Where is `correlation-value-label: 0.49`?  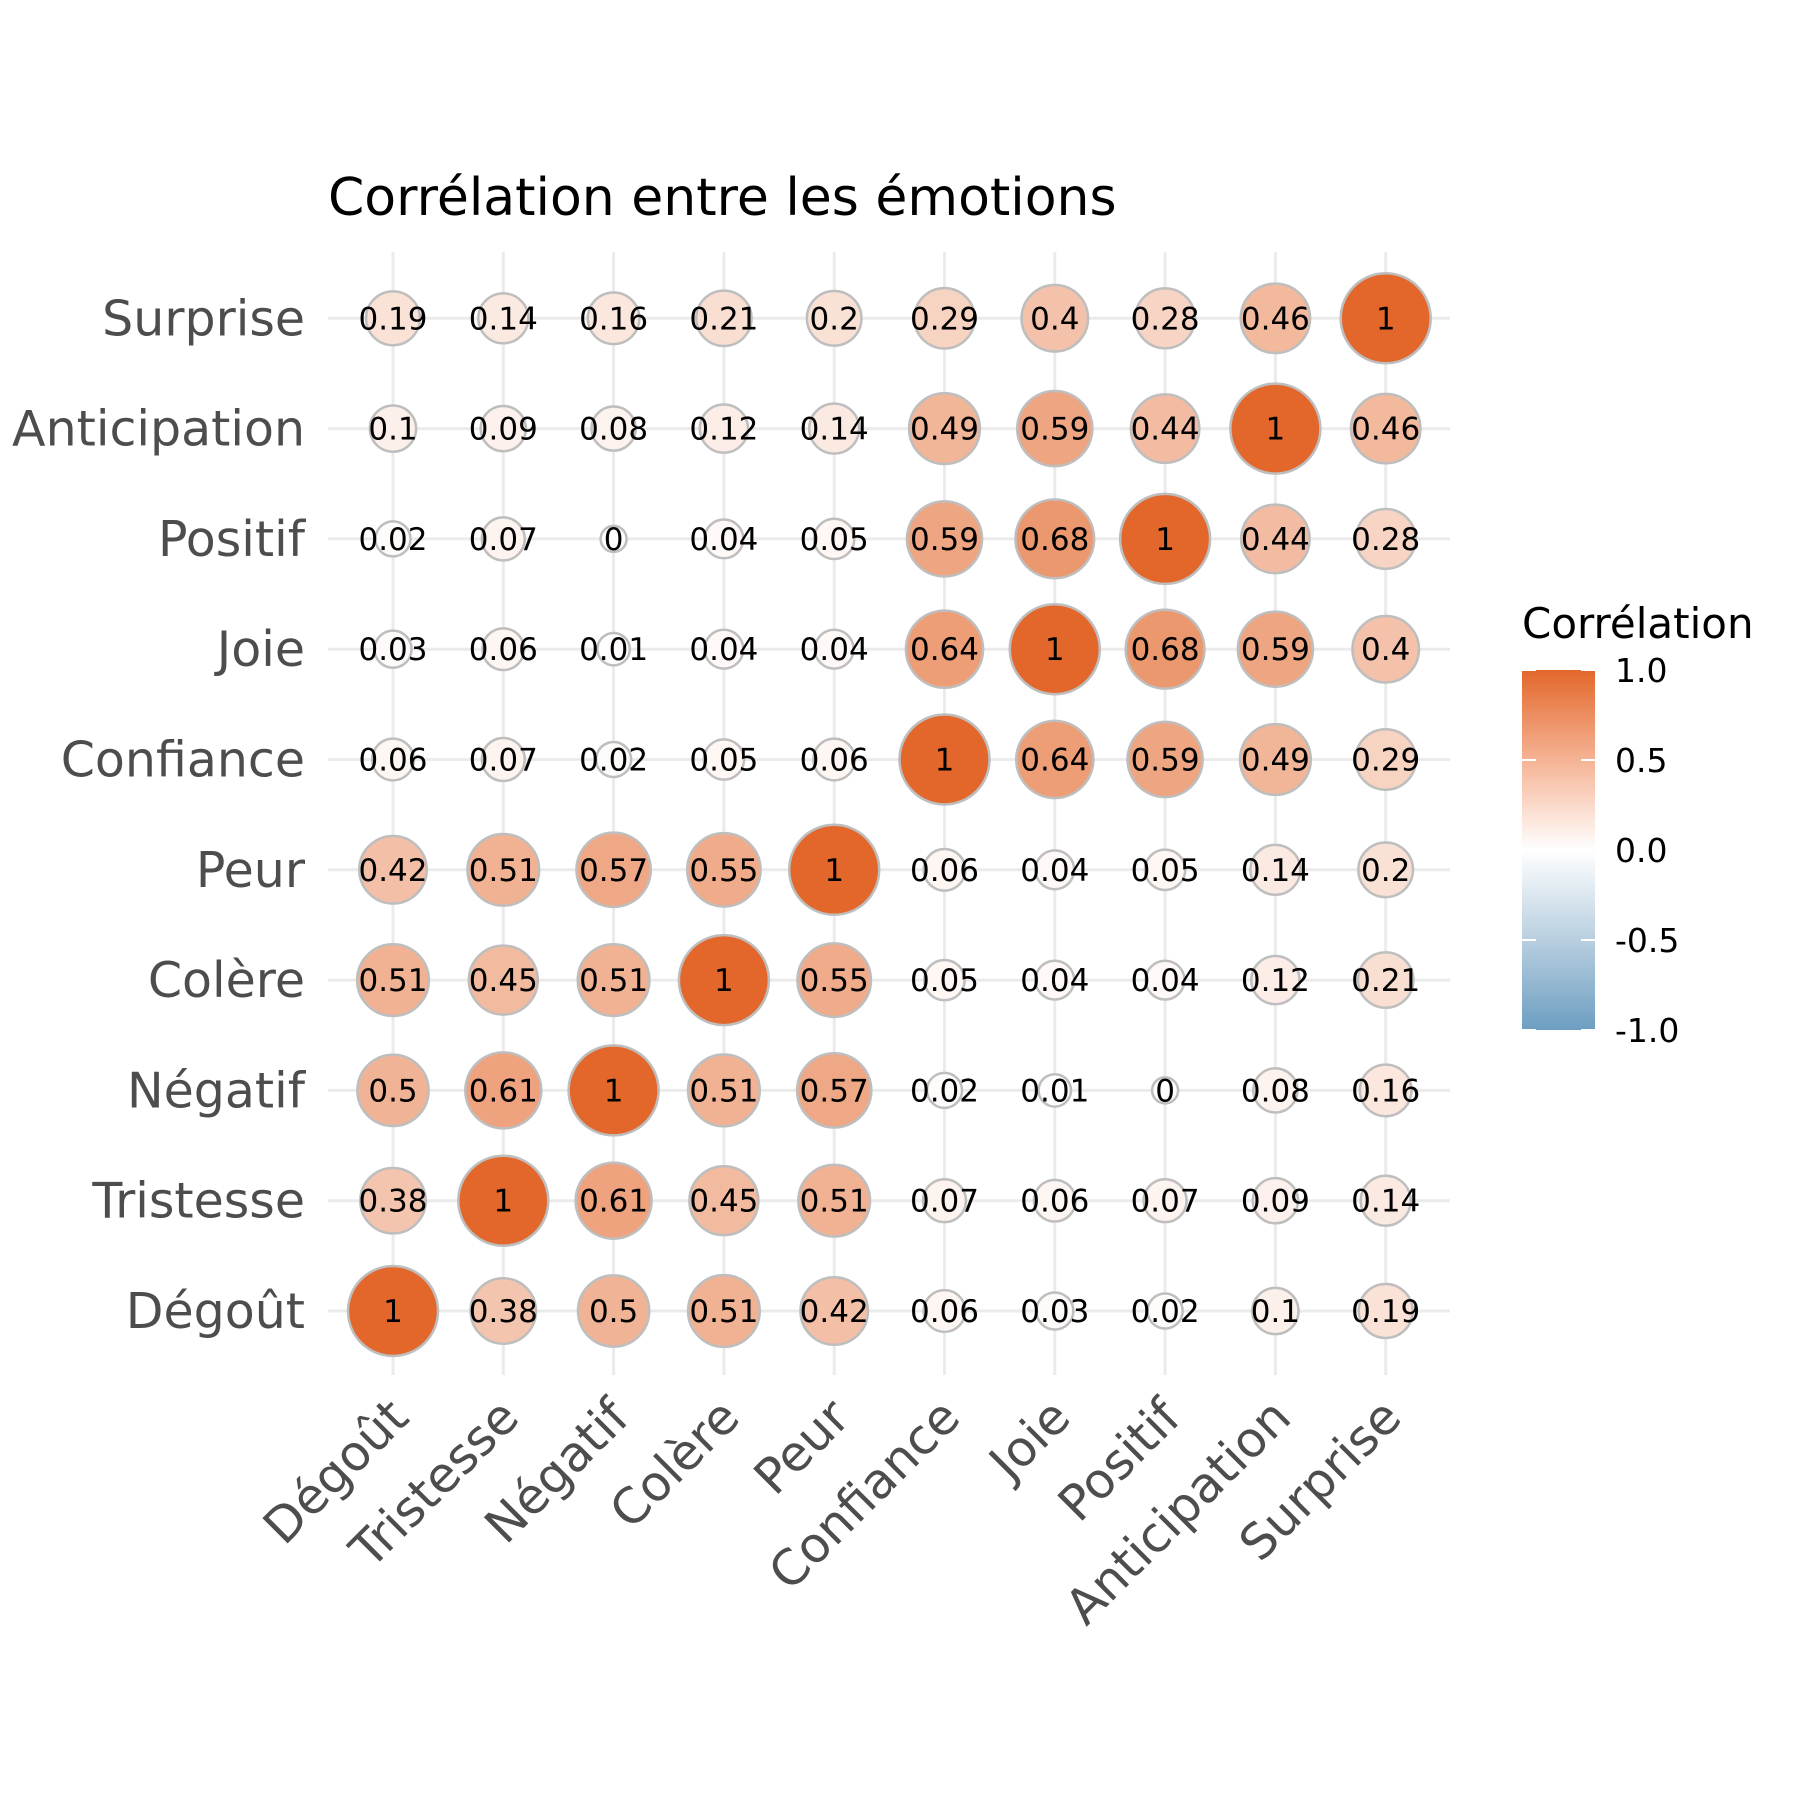 correlation-value-label: 0.49 is located at coordinates (1275, 761).